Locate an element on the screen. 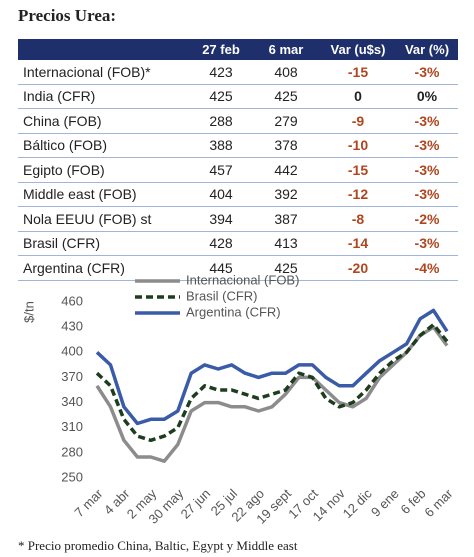 Image resolution: width=474 pixels, height=557 pixels. table-row: China (FOB) 288 279 -9 -3% is located at coordinates (238, 121).